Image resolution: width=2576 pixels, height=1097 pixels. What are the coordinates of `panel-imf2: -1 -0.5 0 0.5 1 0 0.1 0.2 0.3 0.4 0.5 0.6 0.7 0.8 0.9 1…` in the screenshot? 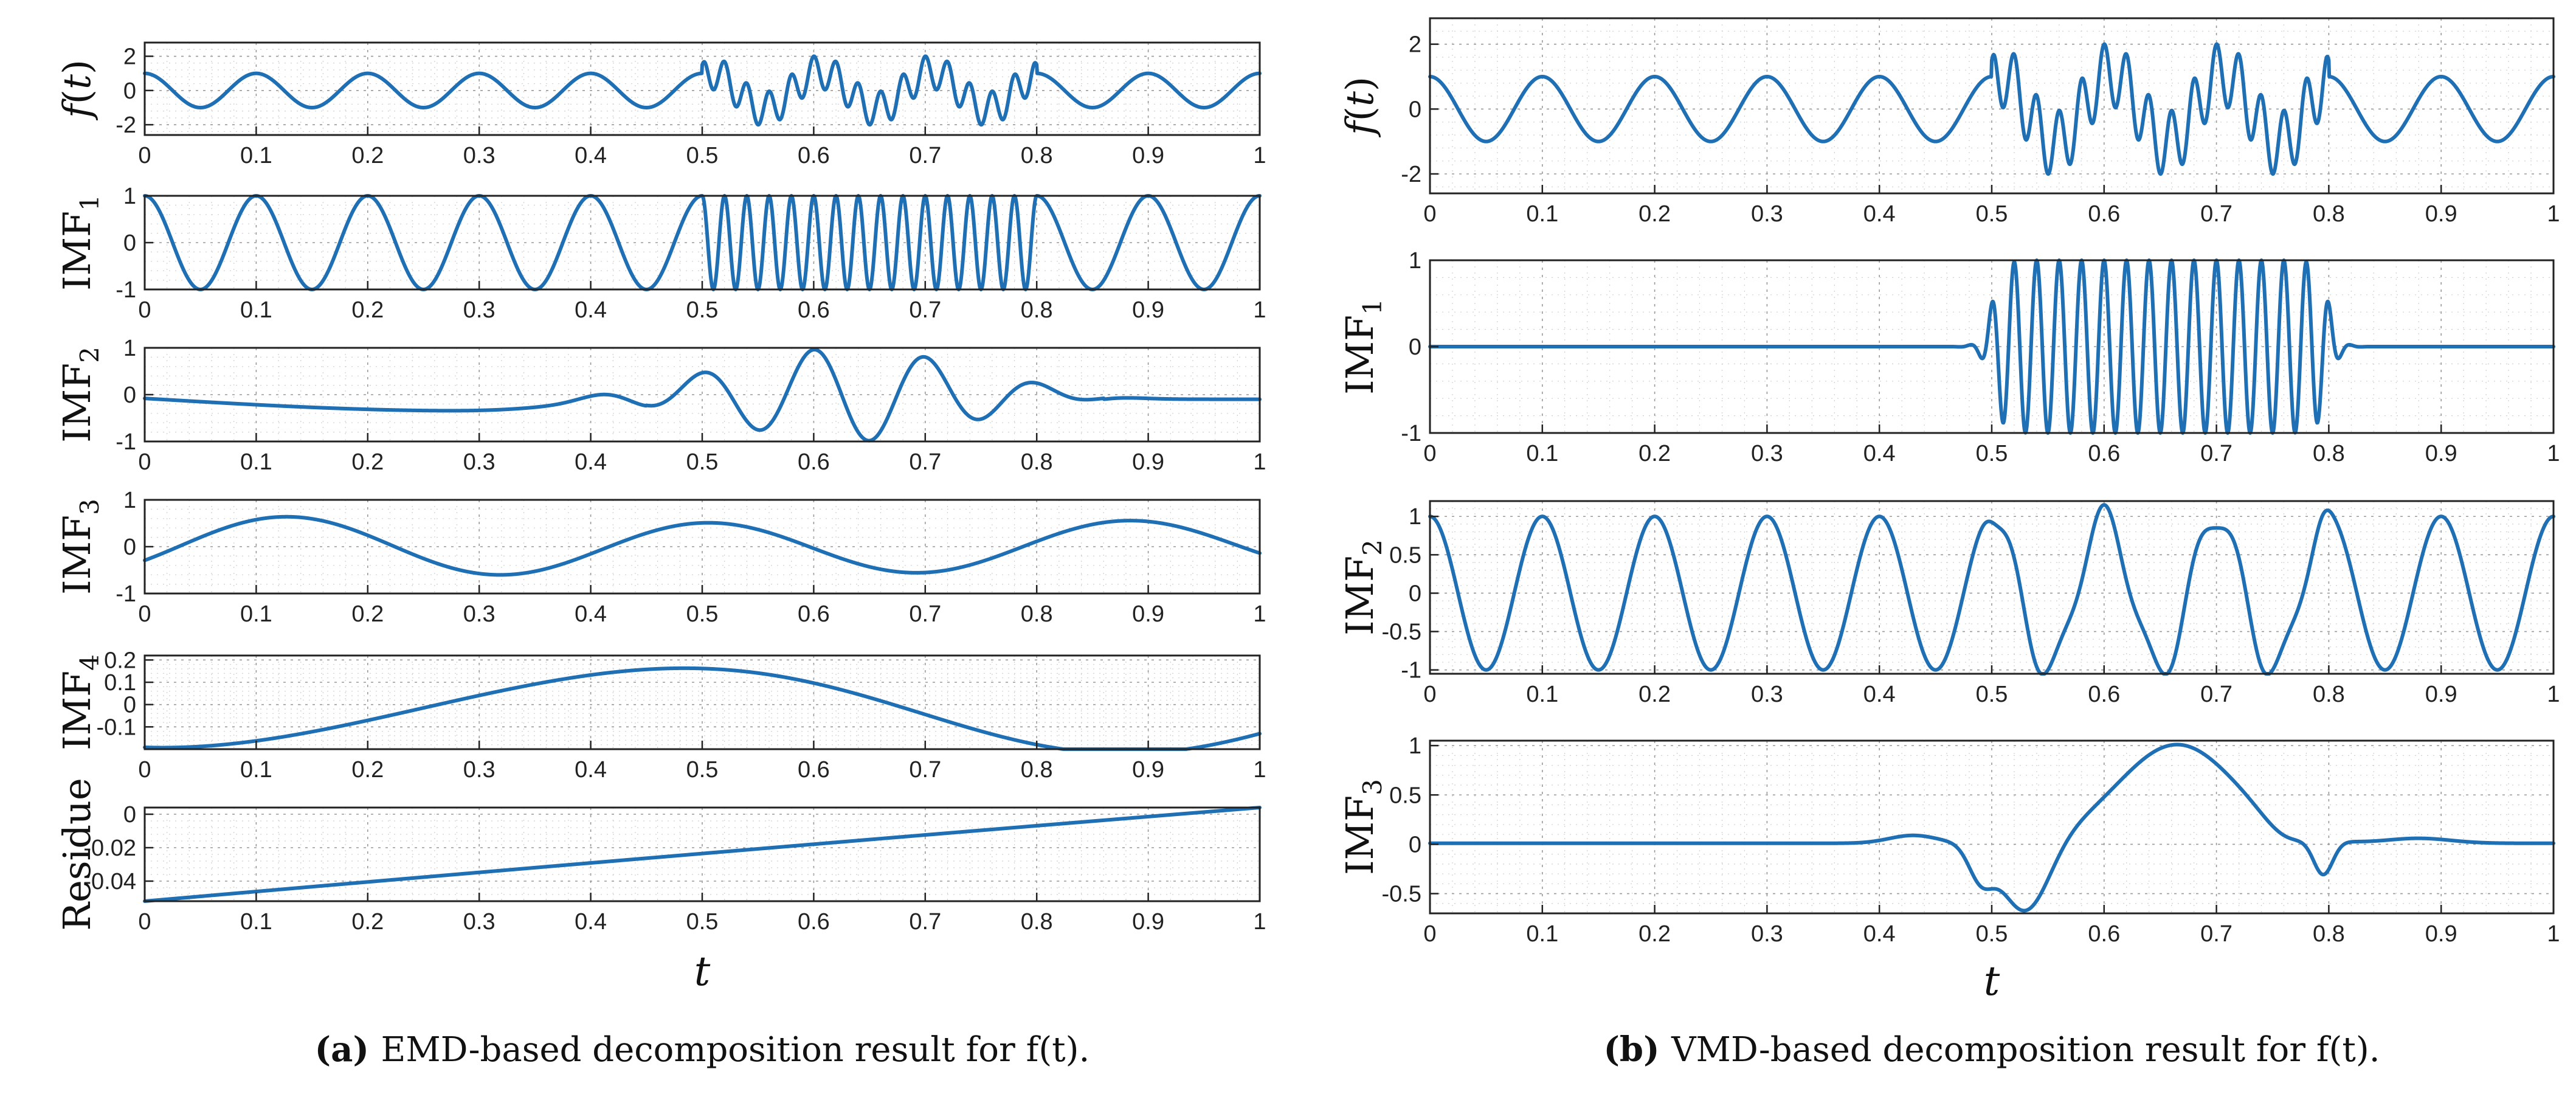 It's located at (1949, 603).